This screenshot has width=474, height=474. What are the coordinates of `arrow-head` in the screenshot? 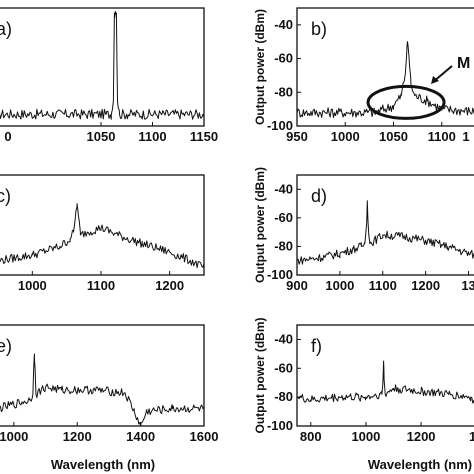 It's located at (435, 80).